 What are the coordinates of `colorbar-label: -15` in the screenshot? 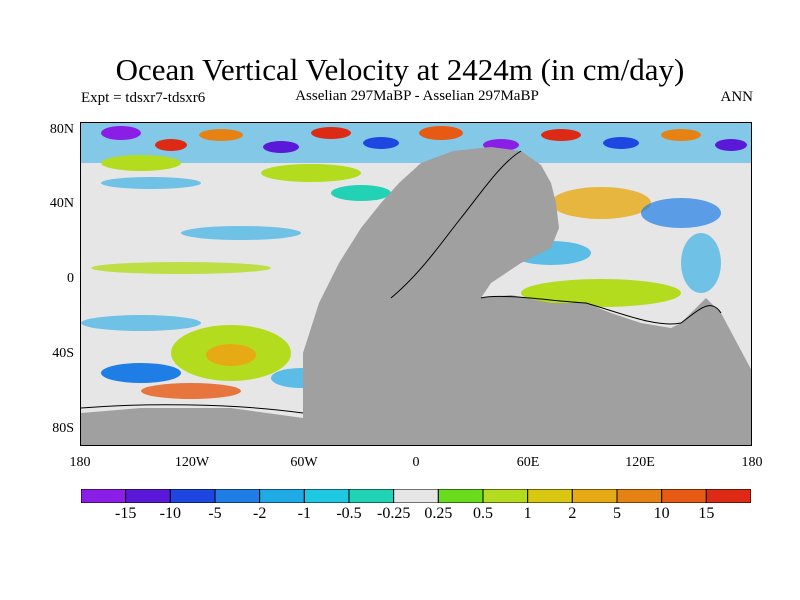 It's located at (125, 513).